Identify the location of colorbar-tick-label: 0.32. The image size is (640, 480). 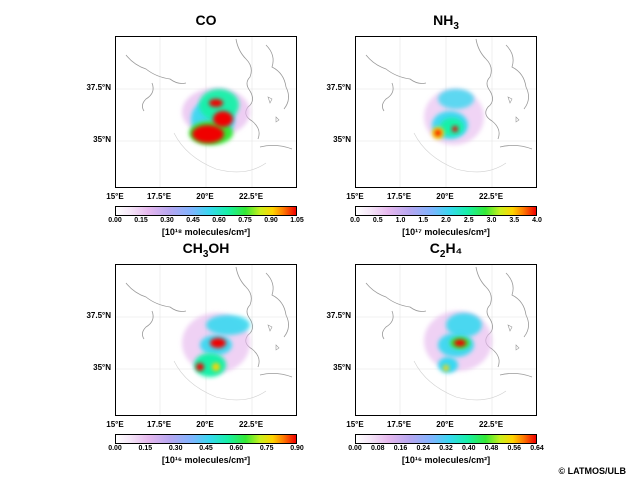
(446, 448).